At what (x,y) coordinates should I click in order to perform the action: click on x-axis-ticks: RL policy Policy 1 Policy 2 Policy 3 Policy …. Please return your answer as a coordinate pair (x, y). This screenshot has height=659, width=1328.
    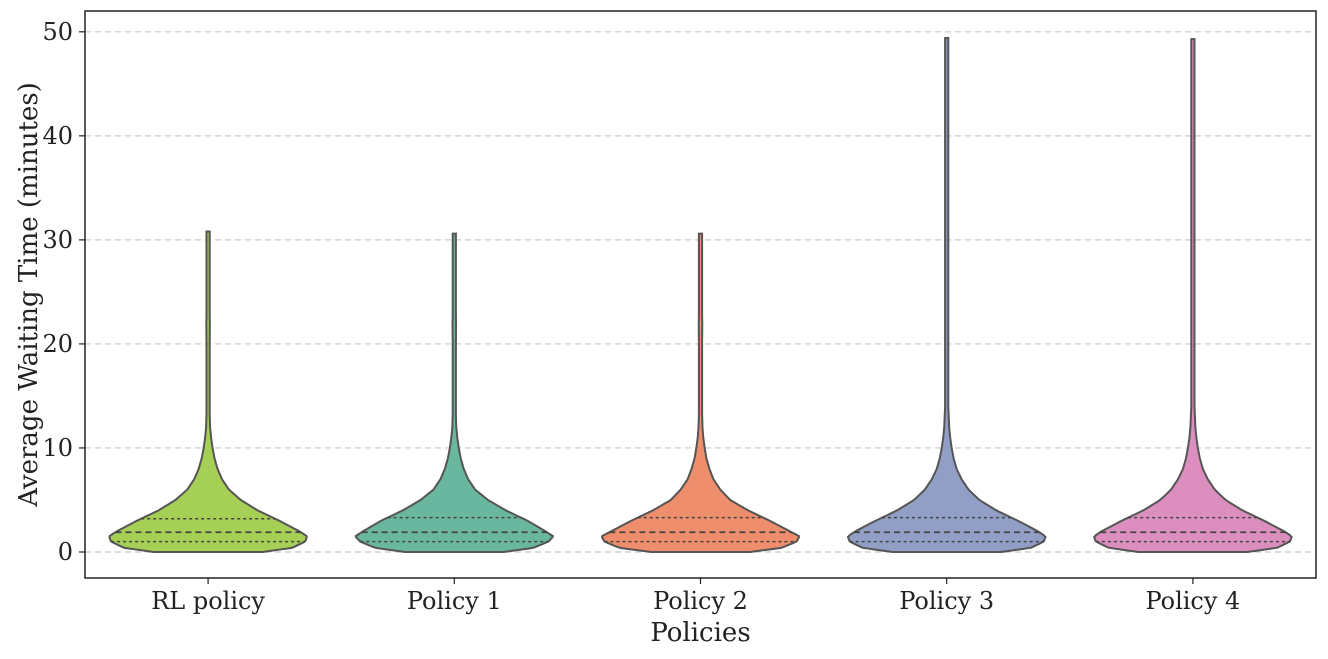
    Looking at the image, I should click on (695, 596).